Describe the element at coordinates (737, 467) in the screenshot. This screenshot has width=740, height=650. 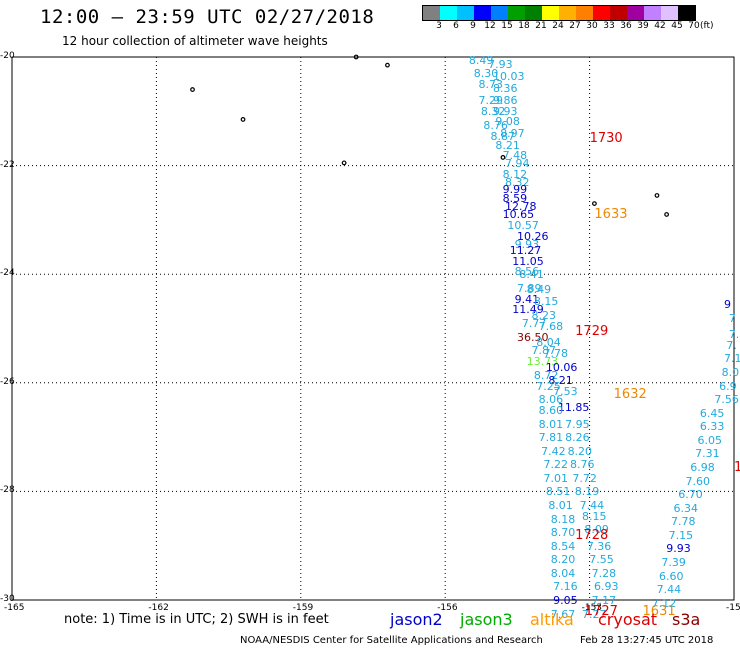
I see `pass-time-label: 1` at that location.